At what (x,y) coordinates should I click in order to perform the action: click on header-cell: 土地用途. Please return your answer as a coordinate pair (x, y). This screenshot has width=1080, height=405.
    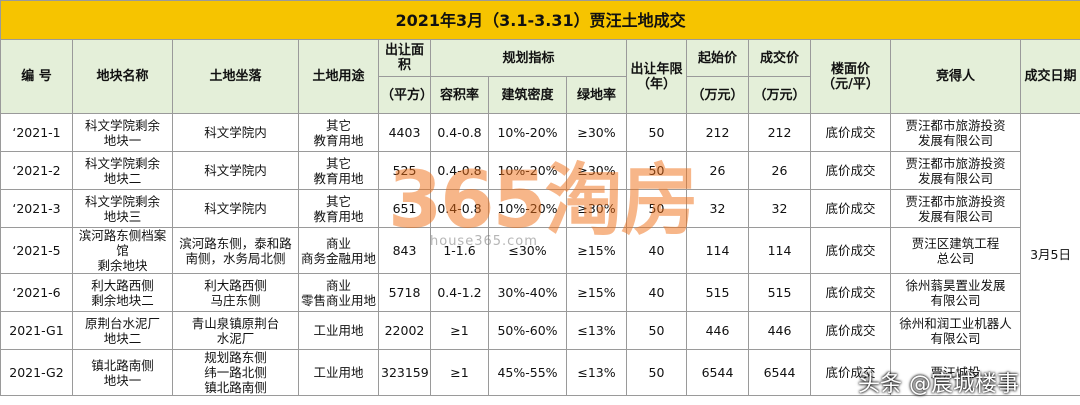
    Looking at the image, I should click on (338, 76).